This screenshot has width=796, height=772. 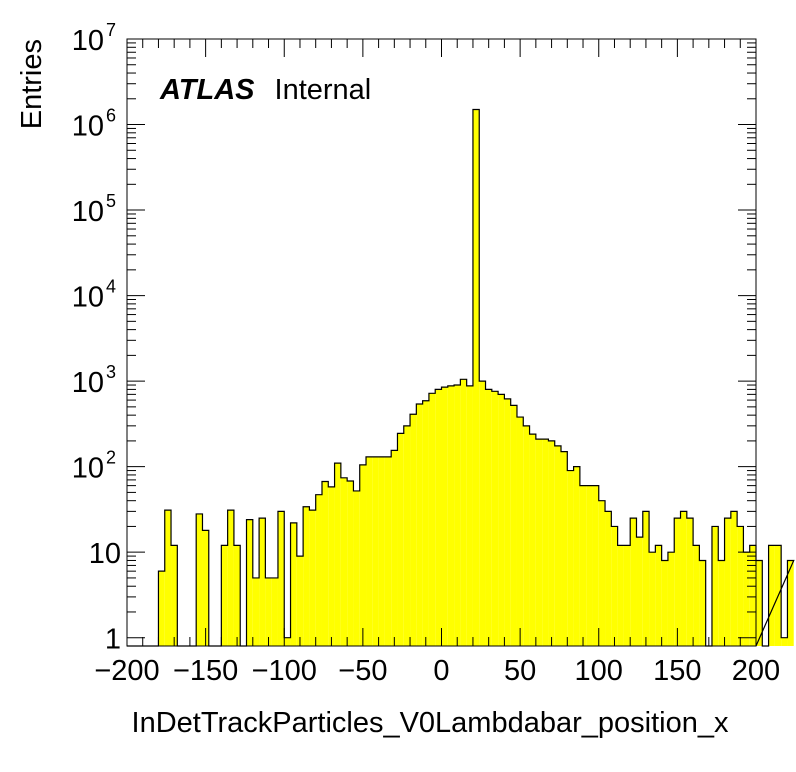 What do you see at coordinates (520, 671) in the screenshot?
I see `x-tick-label: 50` at bounding box center [520, 671].